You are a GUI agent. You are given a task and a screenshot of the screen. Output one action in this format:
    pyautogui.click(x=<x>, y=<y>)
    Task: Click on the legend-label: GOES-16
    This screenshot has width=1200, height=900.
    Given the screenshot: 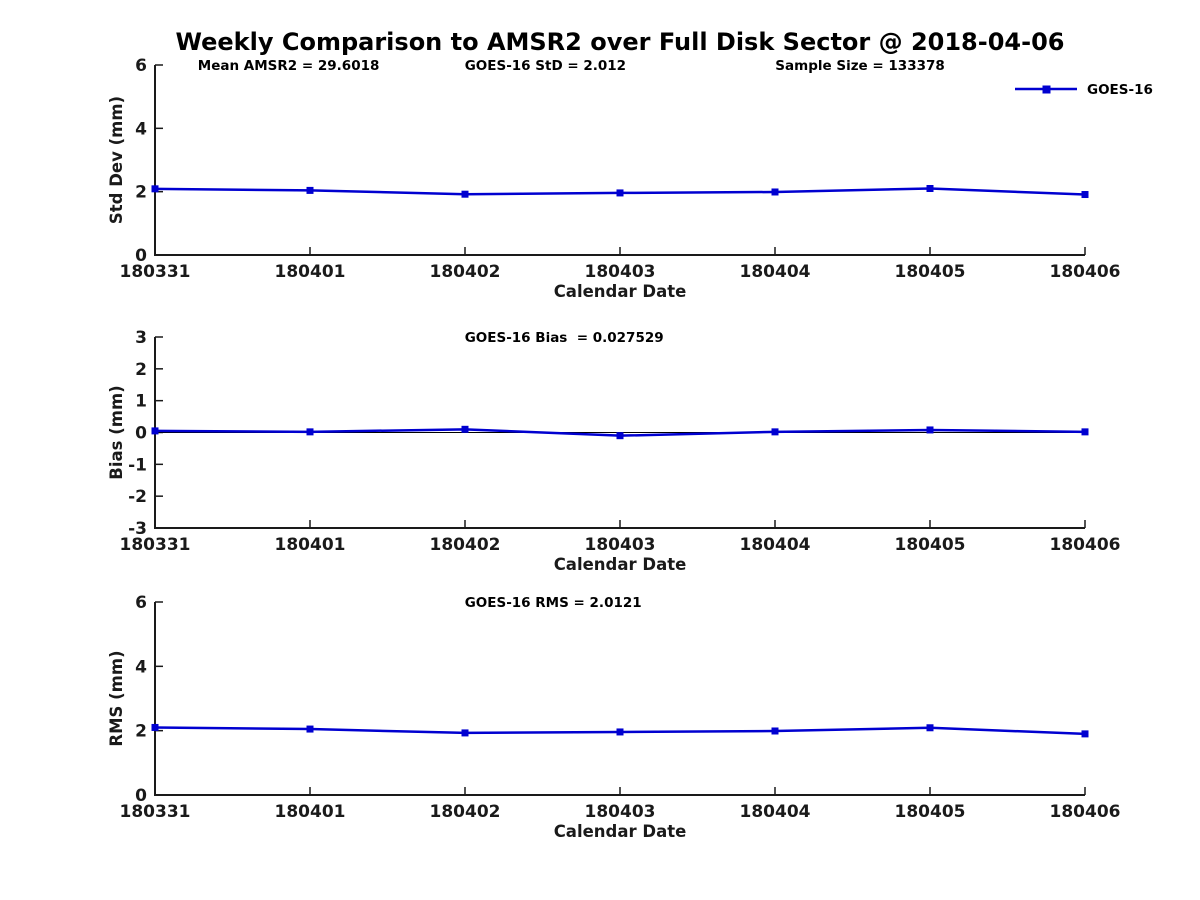 What is the action you would take?
    pyautogui.click(x=1120, y=90)
    